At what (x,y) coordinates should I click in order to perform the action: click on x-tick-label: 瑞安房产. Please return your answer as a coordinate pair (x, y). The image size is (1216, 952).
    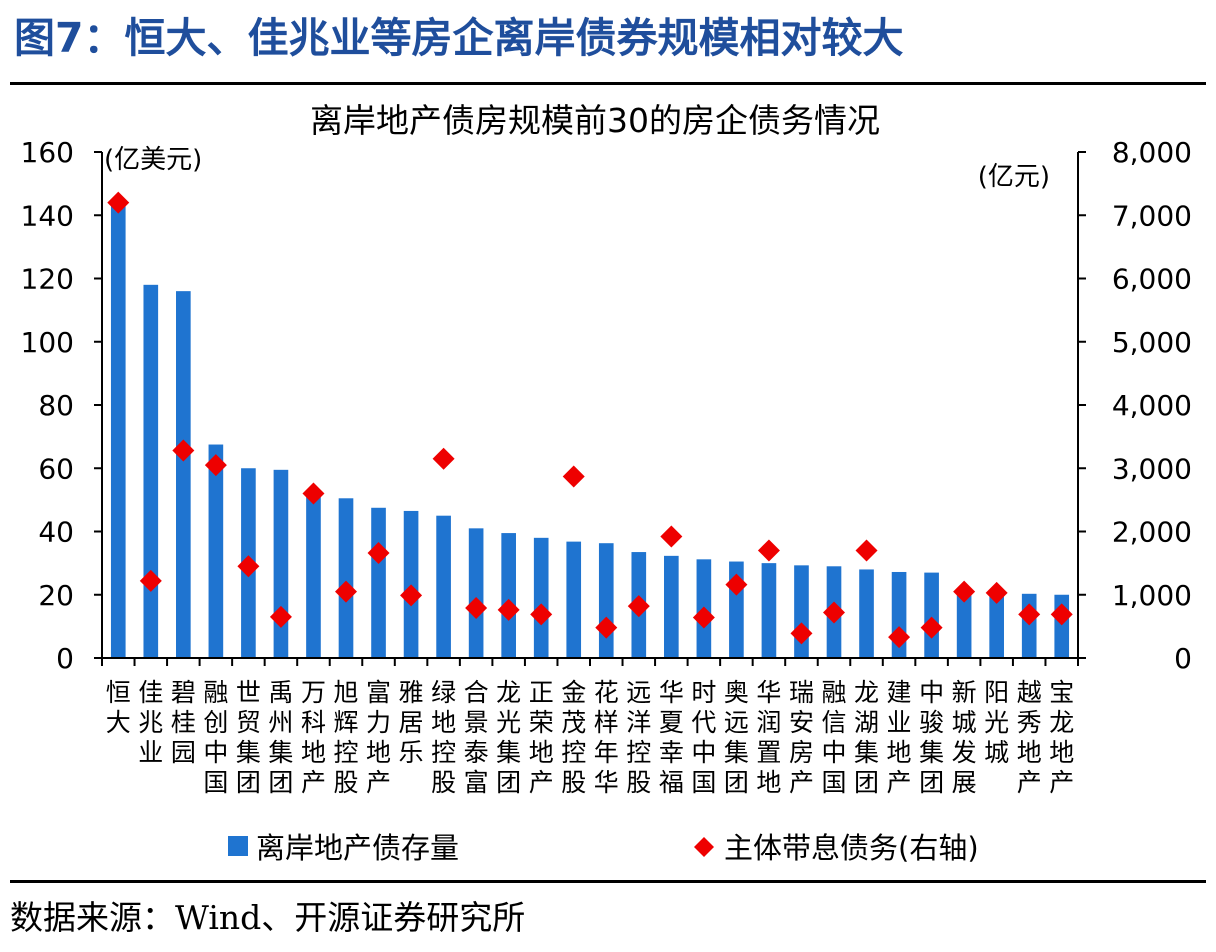
    Looking at the image, I should click on (801, 737).